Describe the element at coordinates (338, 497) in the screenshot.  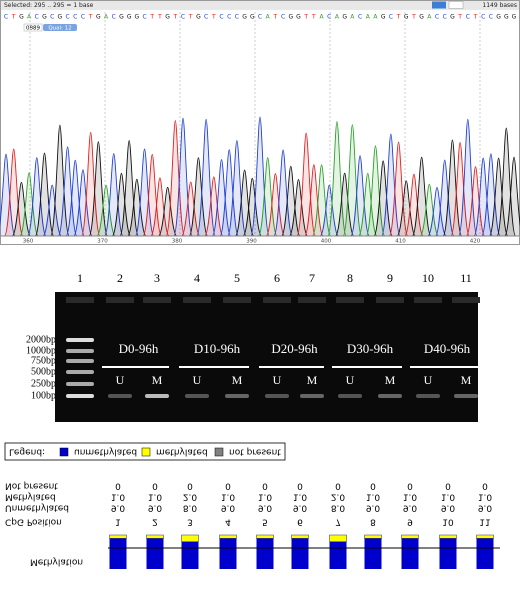
I see `methylated-value: 2.0` at that location.